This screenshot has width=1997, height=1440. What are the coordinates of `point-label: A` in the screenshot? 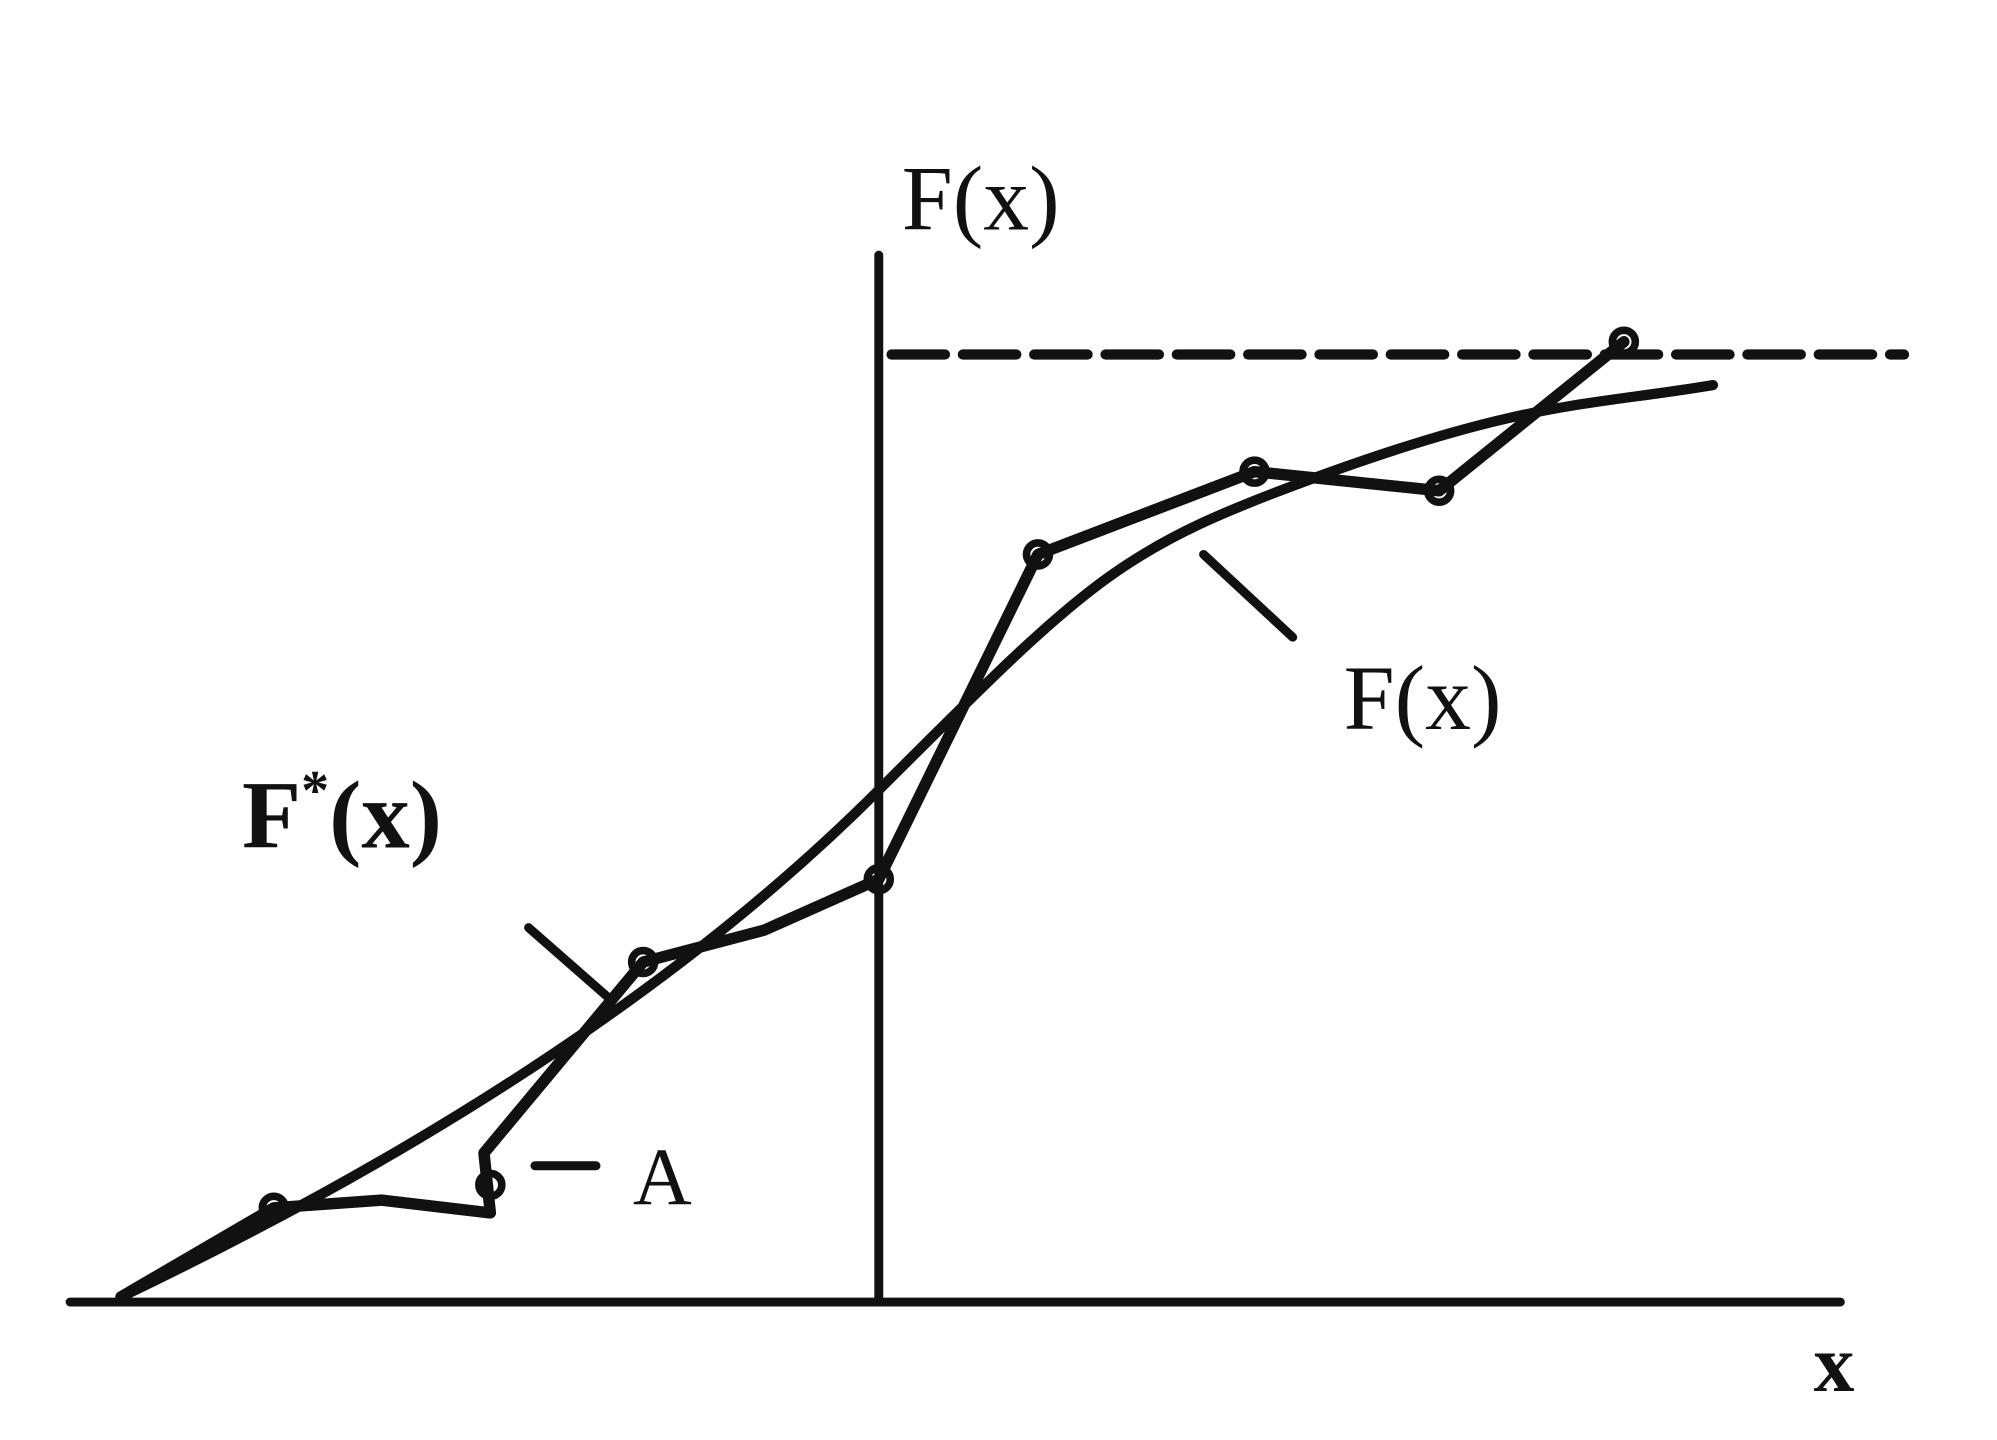 It's located at (662, 1176).